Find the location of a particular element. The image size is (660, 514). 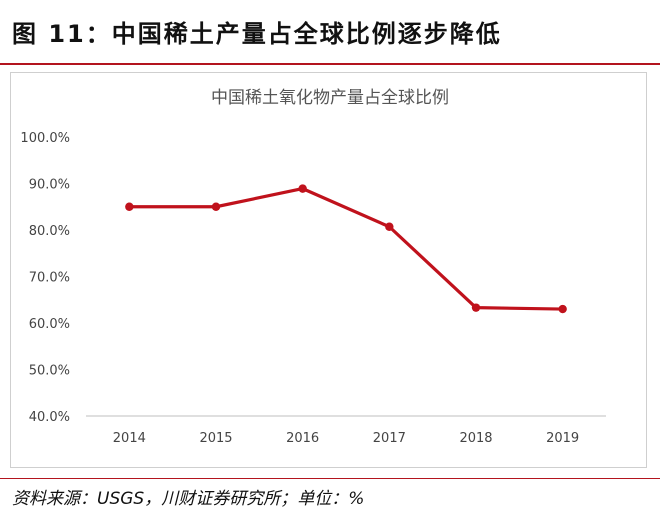

x-tick-label: 2015 is located at coordinates (215, 438).